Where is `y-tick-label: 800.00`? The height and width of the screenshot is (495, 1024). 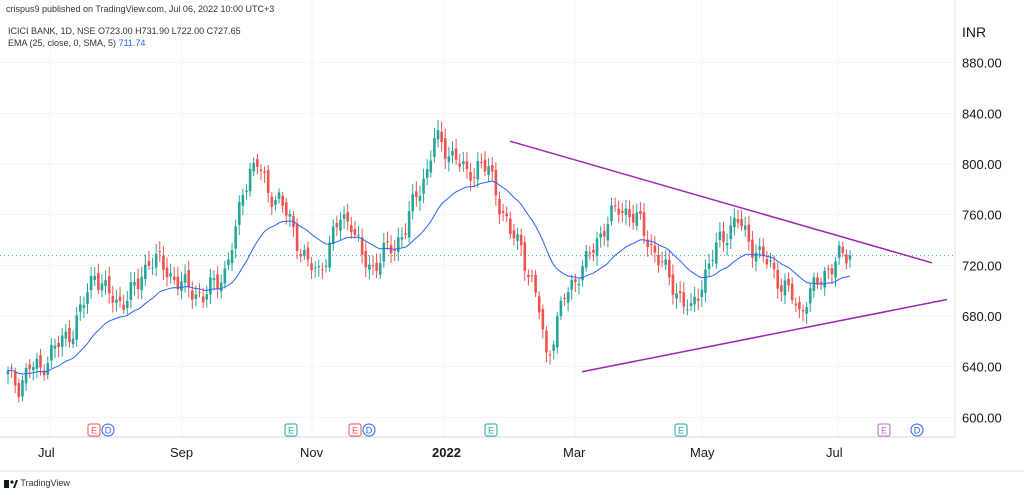
y-tick-label: 800.00 is located at coordinates (982, 164).